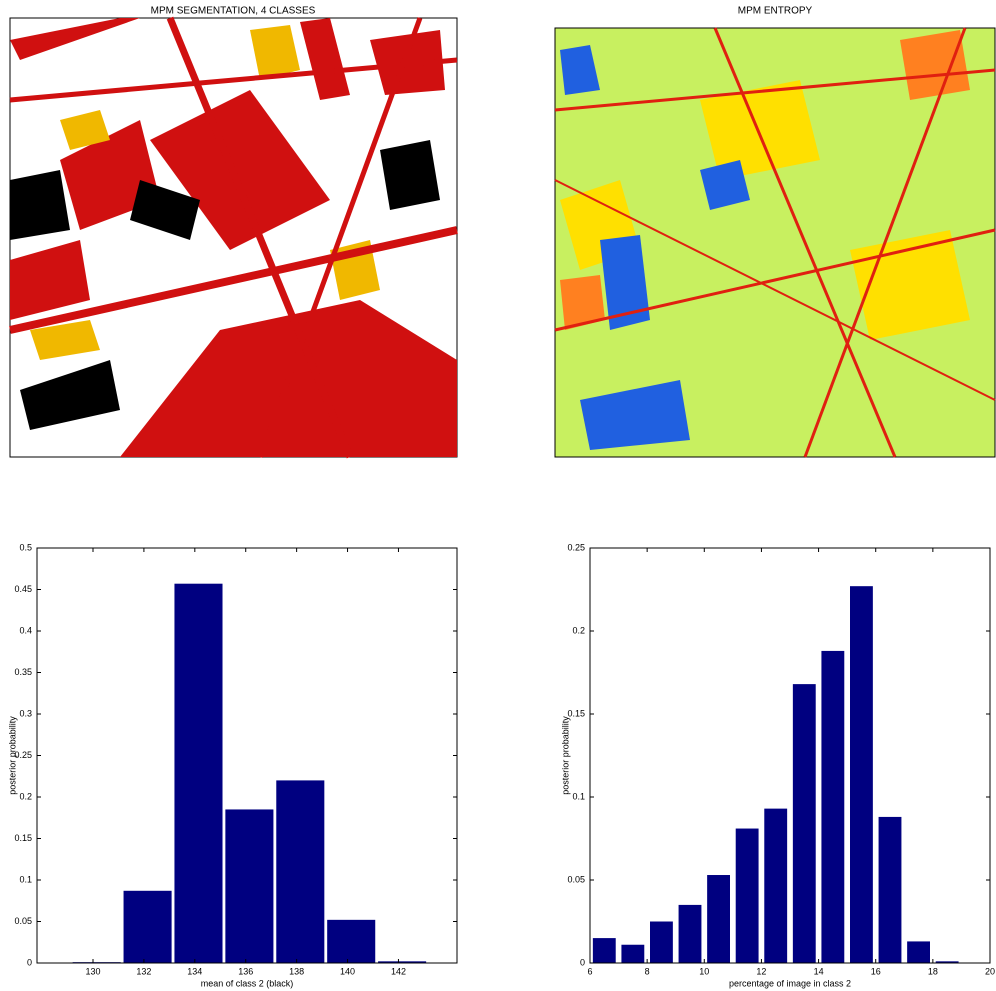 Image resolution: width=996 pixels, height=991 pixels. I want to click on x-tick-label: 140, so click(347, 971).